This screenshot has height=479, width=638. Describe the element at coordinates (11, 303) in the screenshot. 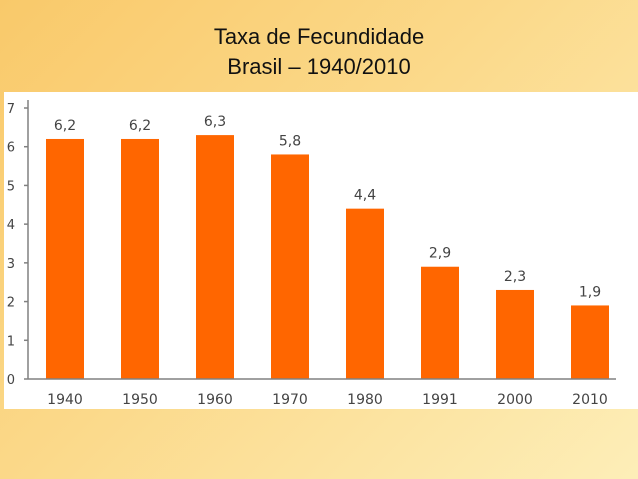

I see `y-tick-label: 2` at that location.